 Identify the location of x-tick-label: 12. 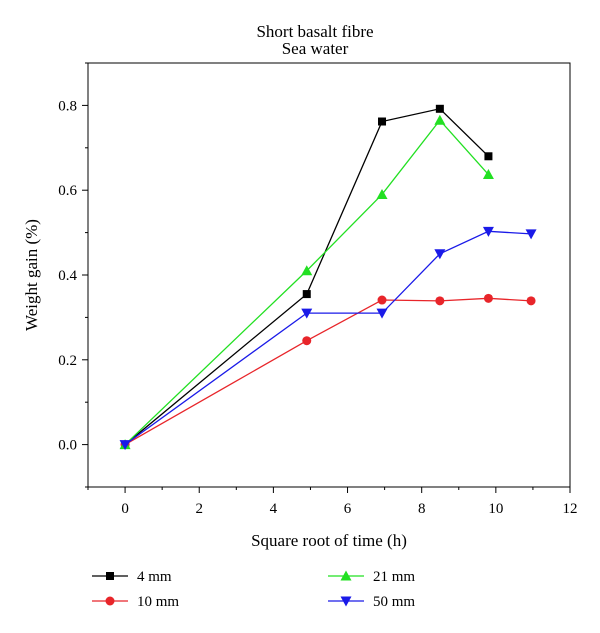
(570, 509).